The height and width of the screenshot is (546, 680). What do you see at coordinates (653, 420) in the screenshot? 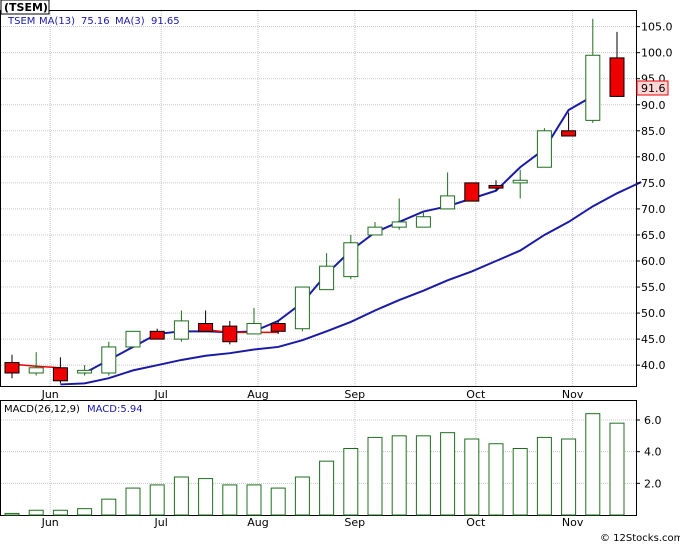
I see `macd-tick-label: 6.0` at bounding box center [653, 420].